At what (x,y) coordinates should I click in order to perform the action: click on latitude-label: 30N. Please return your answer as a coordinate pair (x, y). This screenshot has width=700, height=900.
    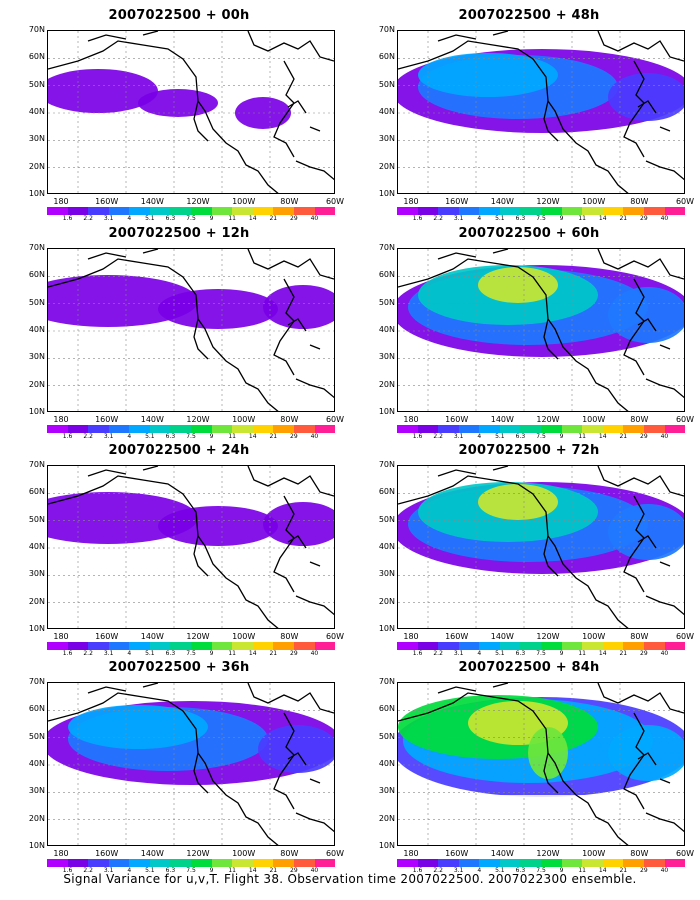
    Looking at the image, I should click on (36, 791).